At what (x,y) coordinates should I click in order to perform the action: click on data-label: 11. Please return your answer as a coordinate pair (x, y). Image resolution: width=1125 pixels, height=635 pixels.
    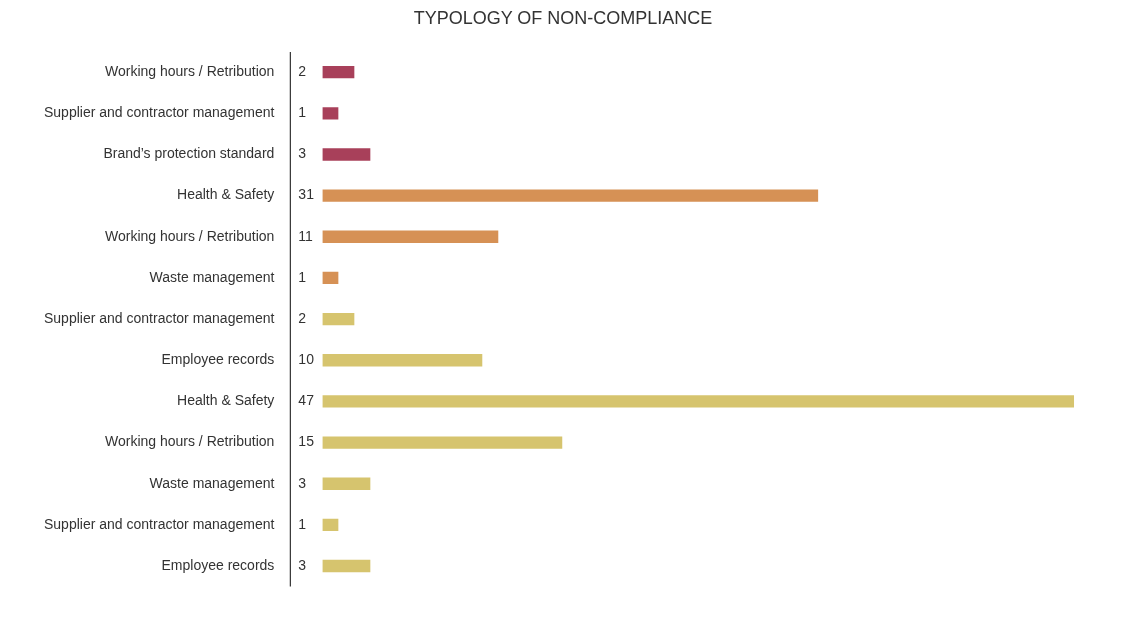
    Looking at the image, I should click on (306, 235).